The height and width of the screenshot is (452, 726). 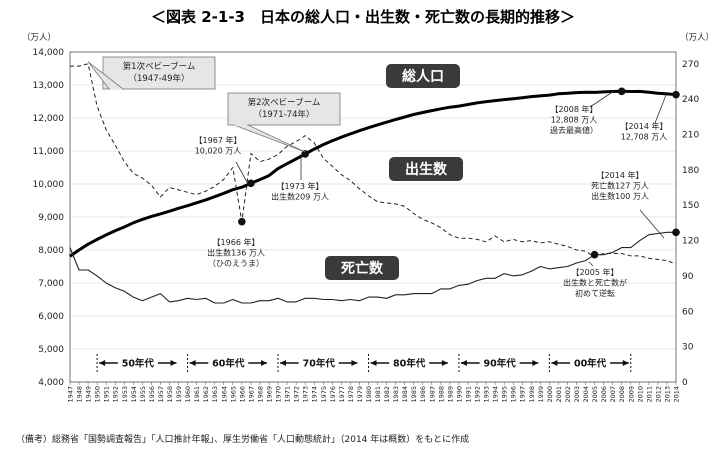 What do you see at coordinates (660, 109) in the screenshot?
I see `leader-p2014a` at bounding box center [660, 109].